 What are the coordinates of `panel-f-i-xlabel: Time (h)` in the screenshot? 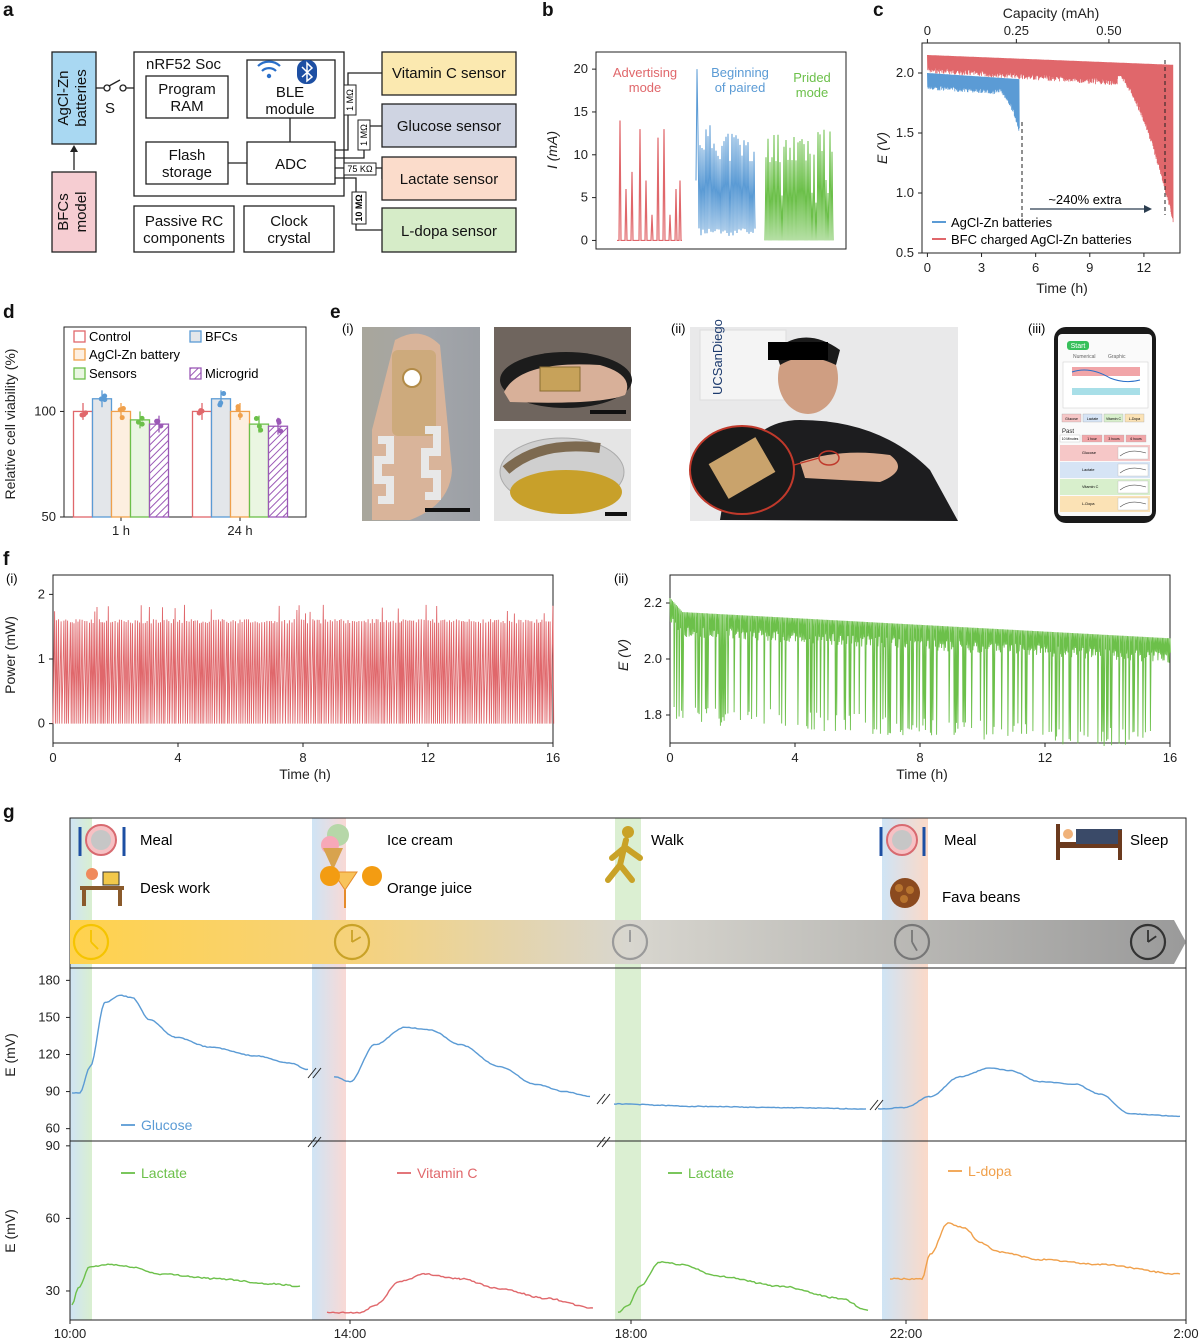 It's located at (305, 774).